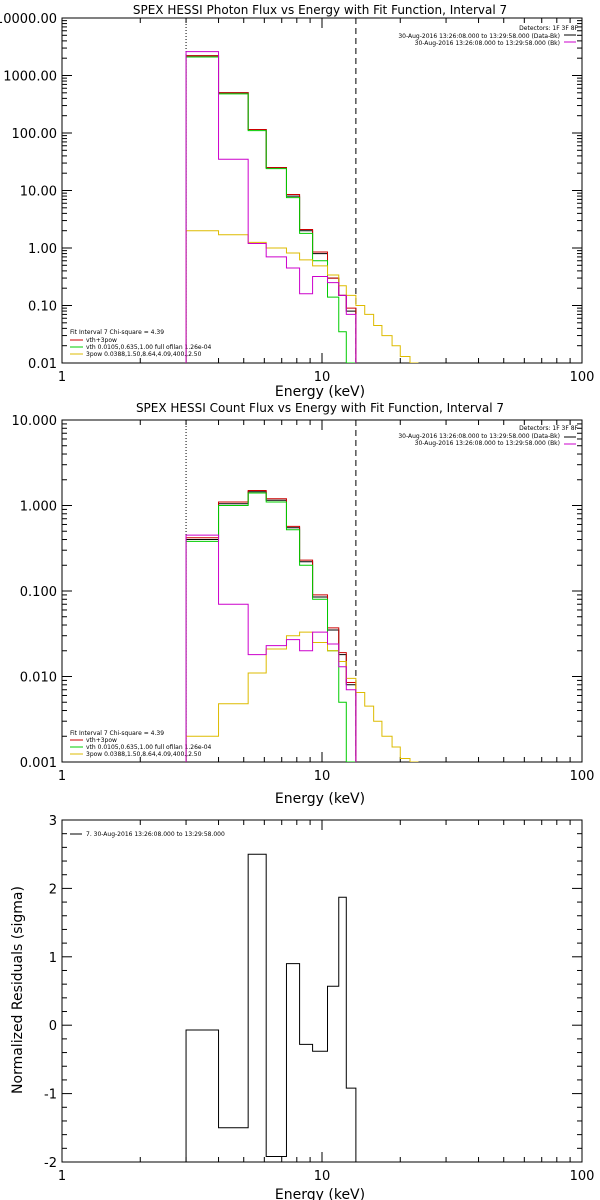 This screenshot has height=1200, width=600. I want to click on photon-flux-series-group, so click(302, 207).